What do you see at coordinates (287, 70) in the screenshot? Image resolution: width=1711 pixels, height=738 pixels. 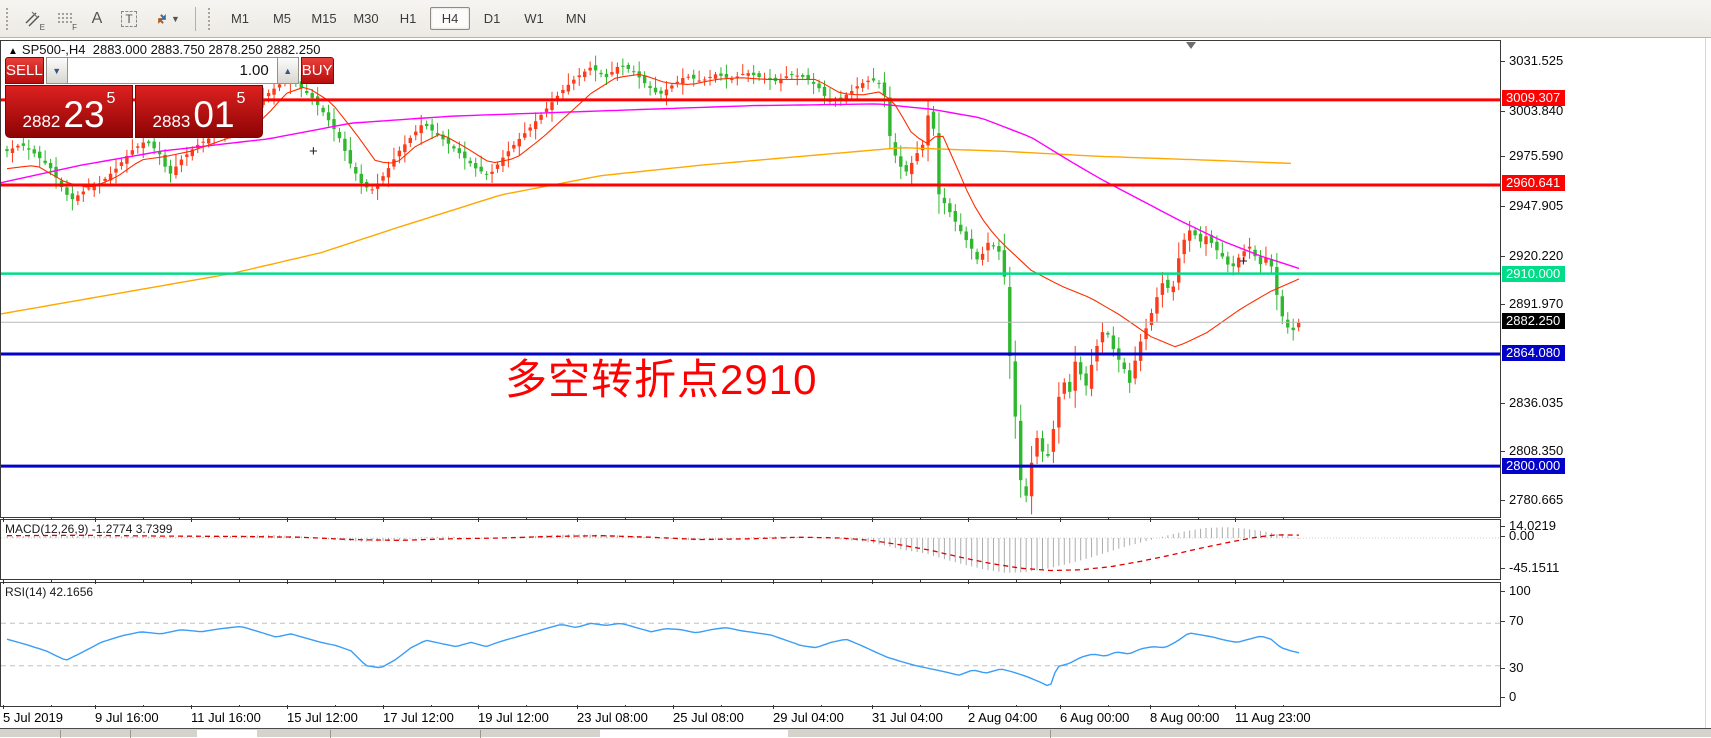 I see `volume-increase-button: ▲` at bounding box center [287, 70].